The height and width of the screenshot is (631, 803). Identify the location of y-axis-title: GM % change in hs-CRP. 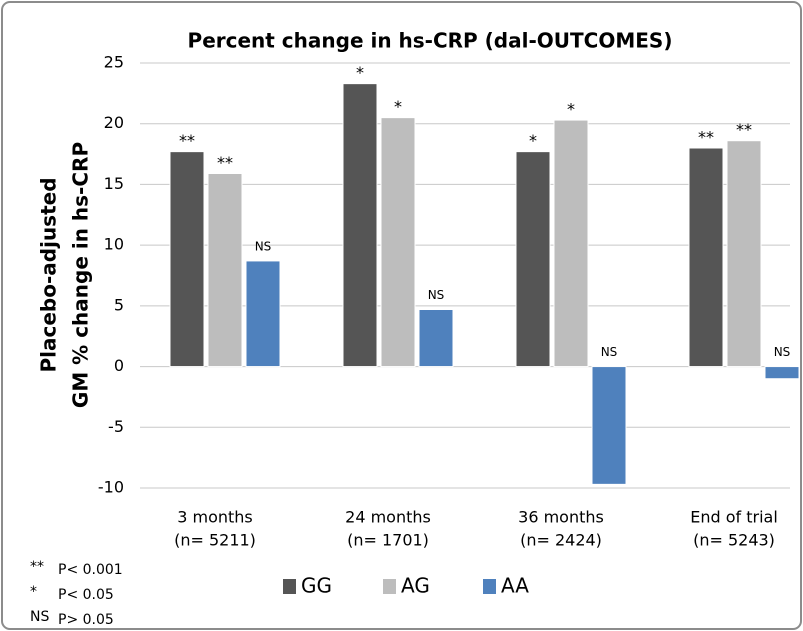
(81, 275).